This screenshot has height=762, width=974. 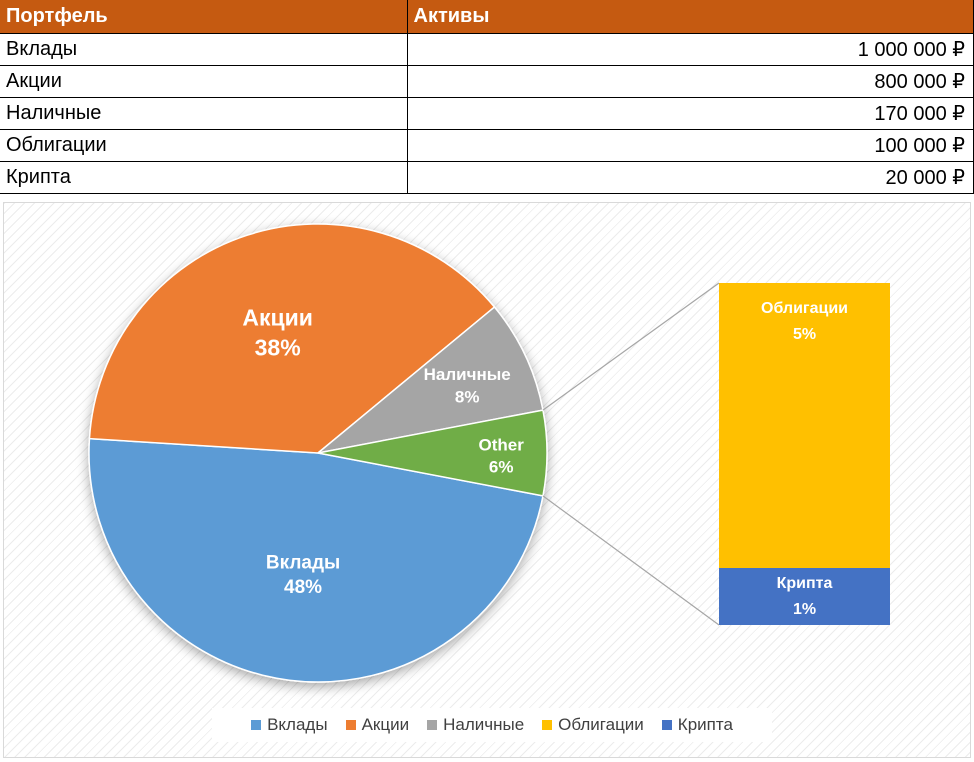 I want to click on legend-label: Крипта, so click(x=705, y=724).